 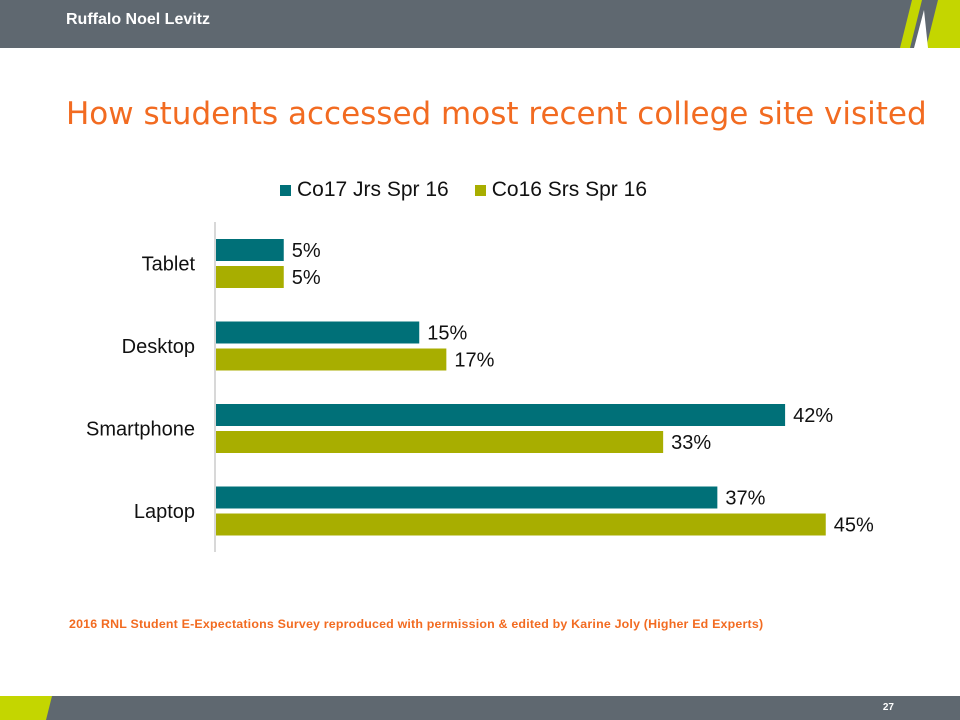 I want to click on footer-bar: 27, so click(x=480, y=708).